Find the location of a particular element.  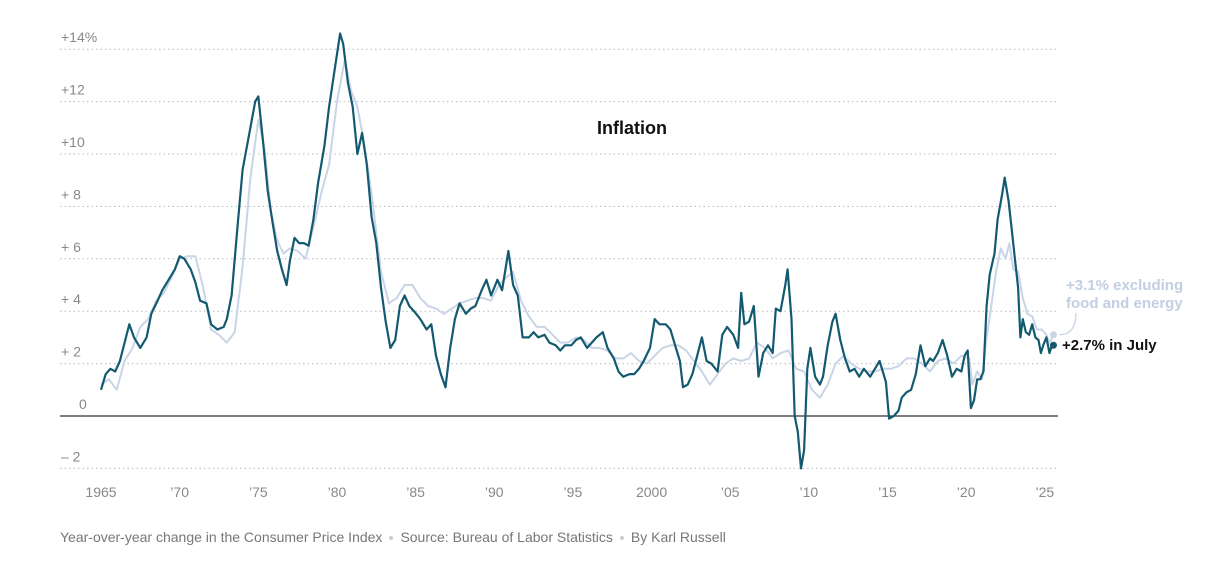

x-tick-label: ’15 is located at coordinates (887, 492).